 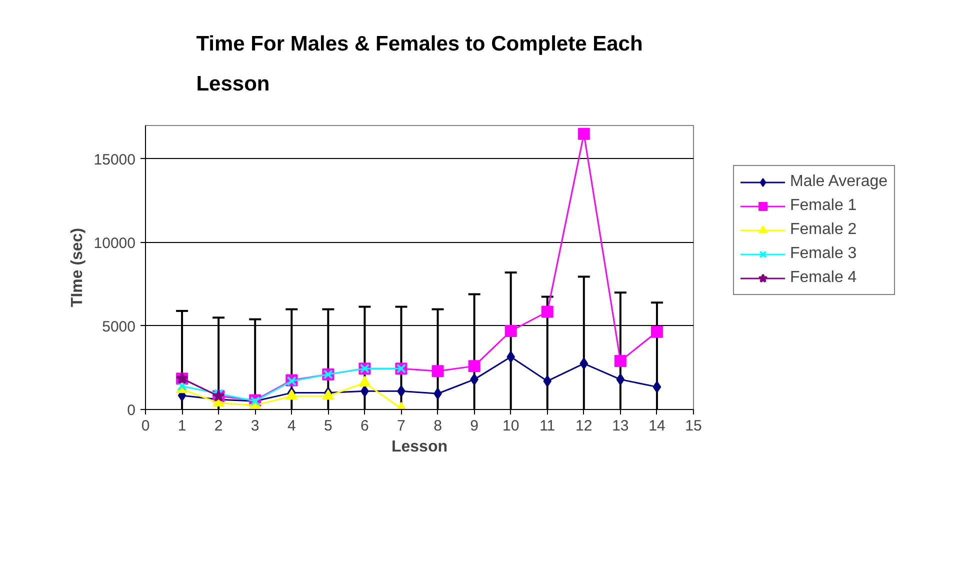 I want to click on x-tick-label: 4, so click(x=291, y=426).